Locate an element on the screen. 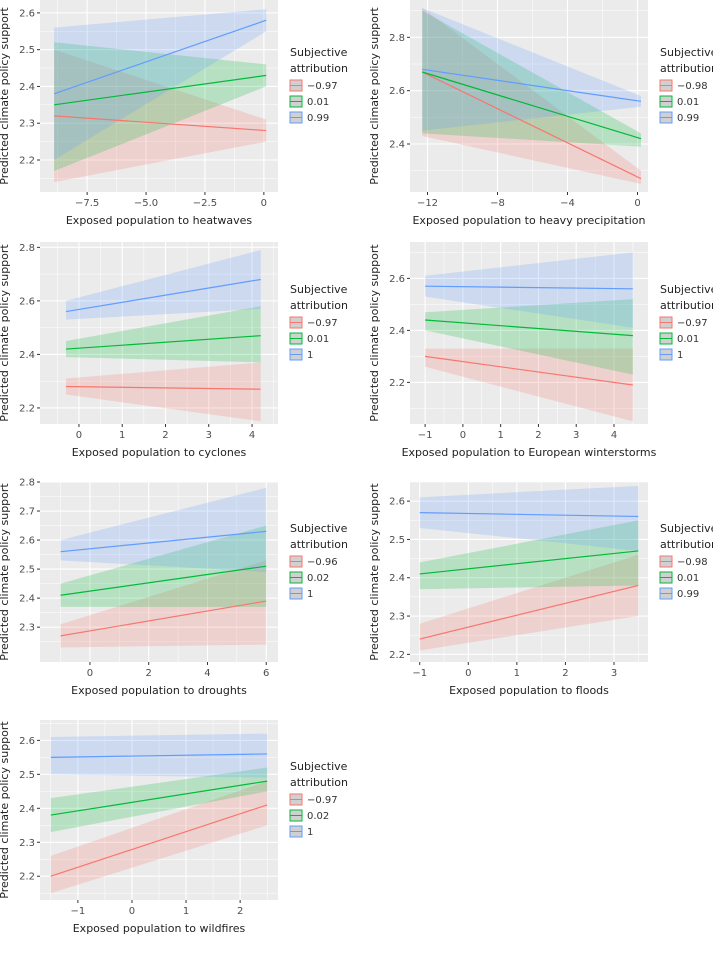 The width and height of the screenshot is (713, 959). legend-label: 0.02 is located at coordinates (318, 816).